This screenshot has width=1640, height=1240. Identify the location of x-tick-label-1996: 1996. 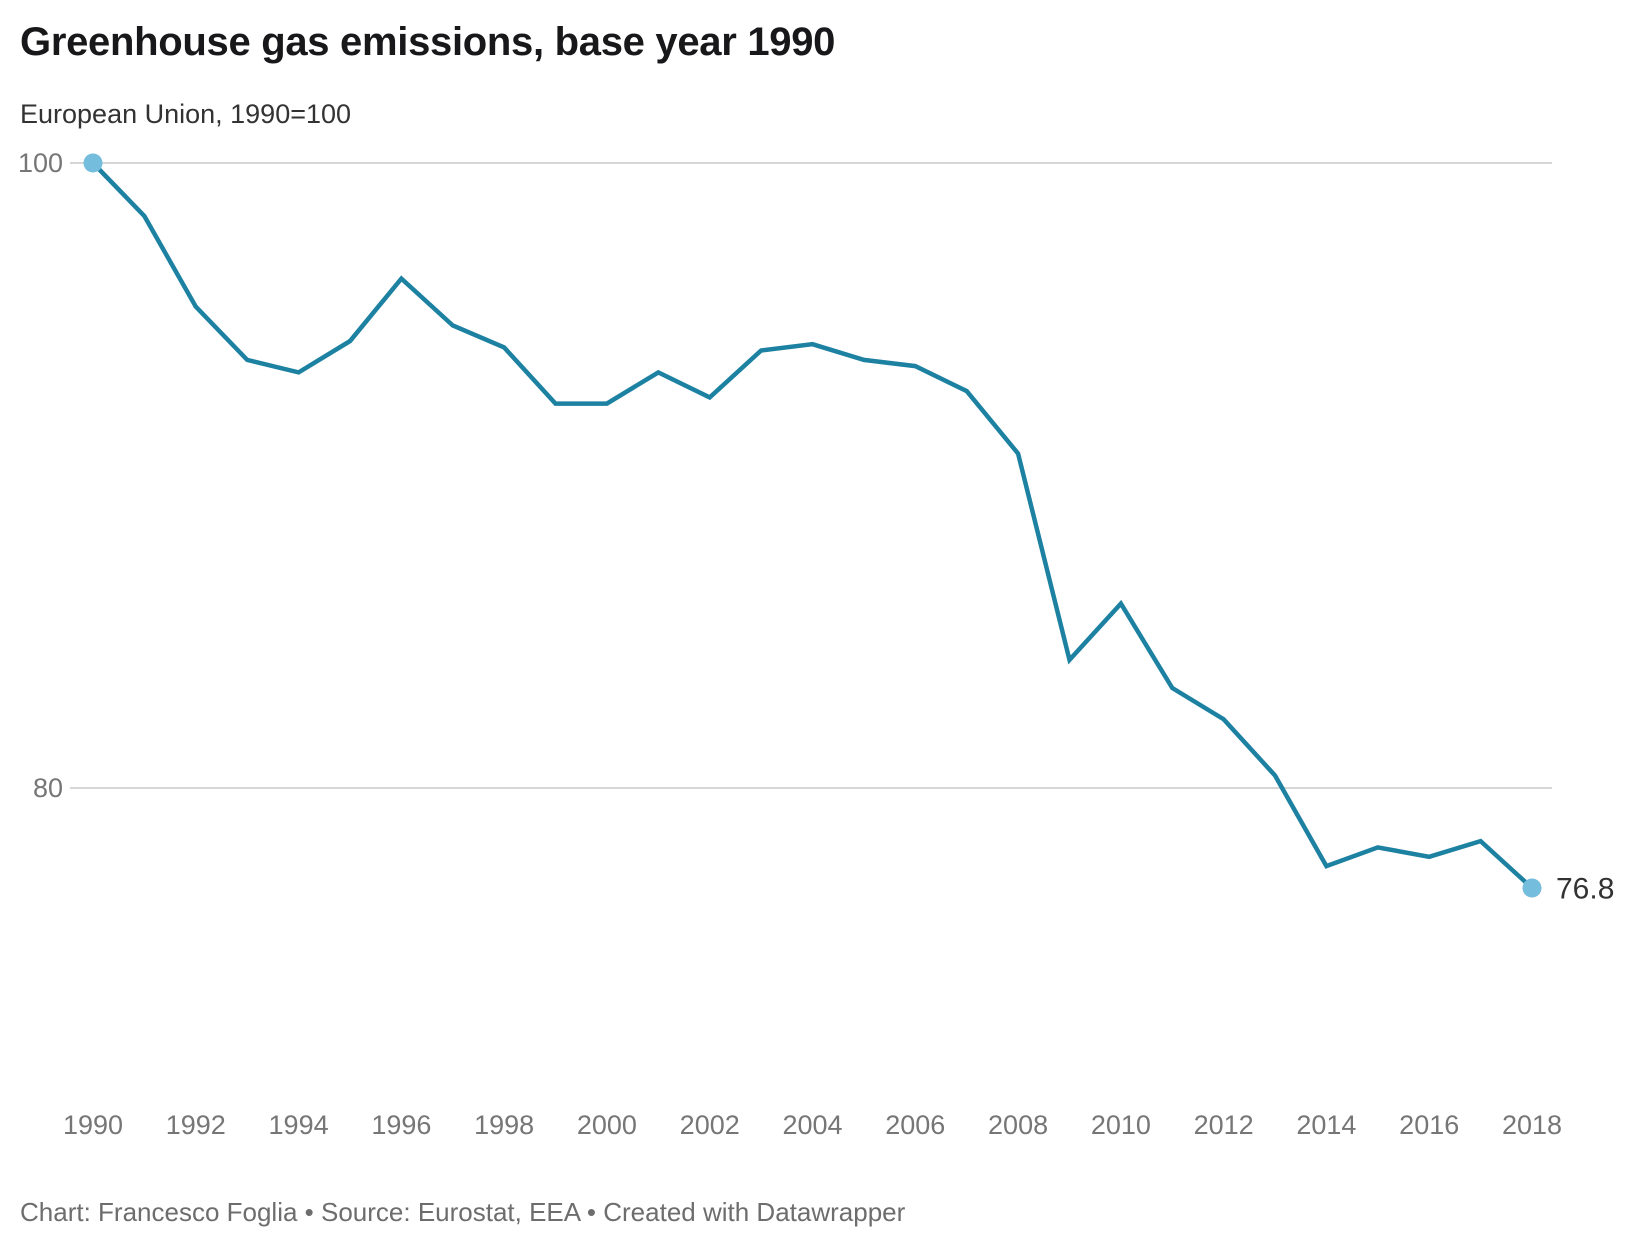
(401, 1125).